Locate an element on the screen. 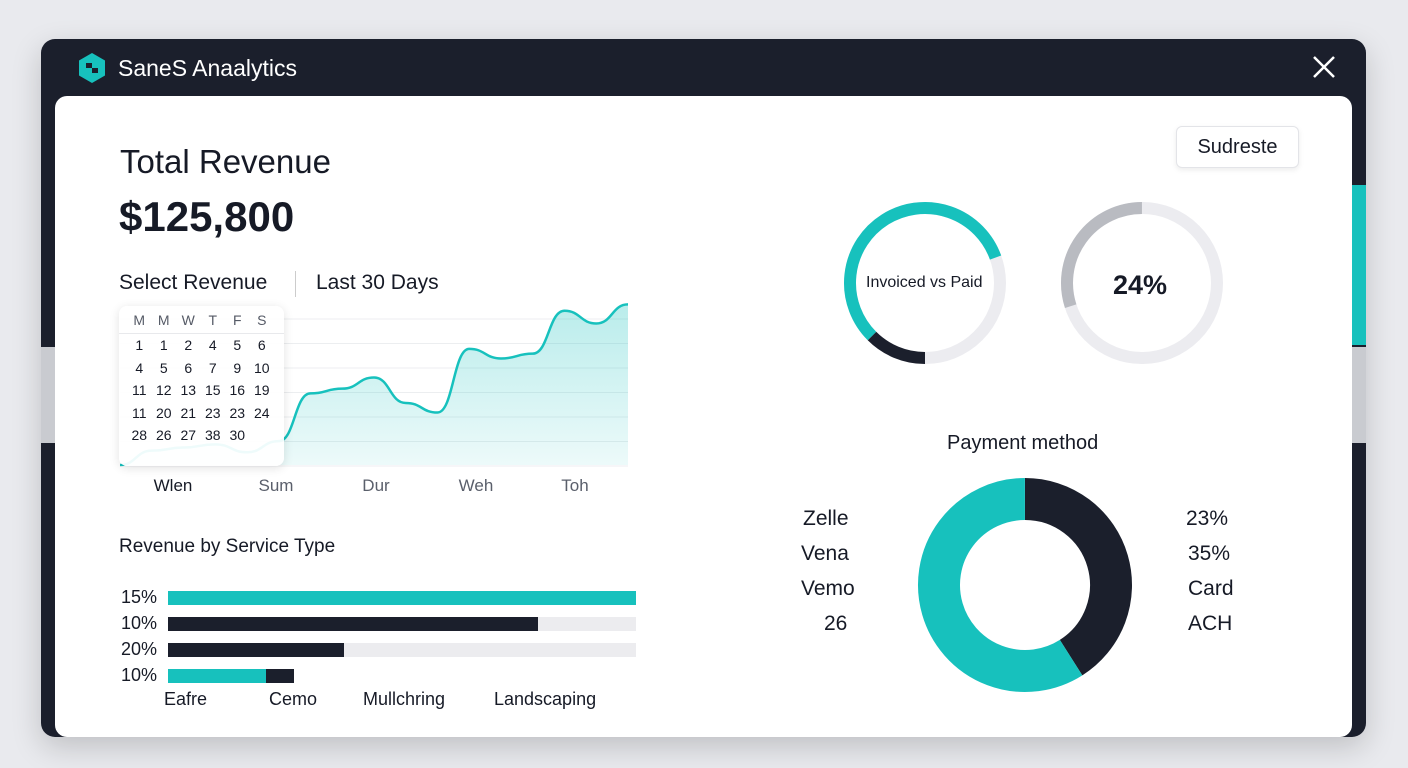 The image size is (1408, 768). ring-segment-teal is located at coordinates (923, 271).